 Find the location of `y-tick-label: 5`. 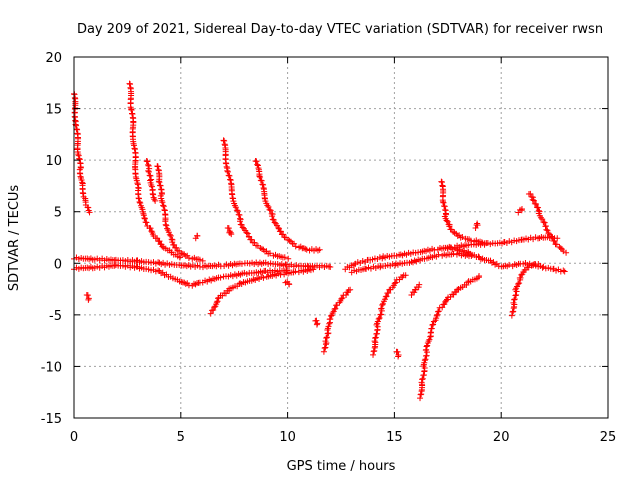

y-tick-label: 5 is located at coordinates (58, 213).